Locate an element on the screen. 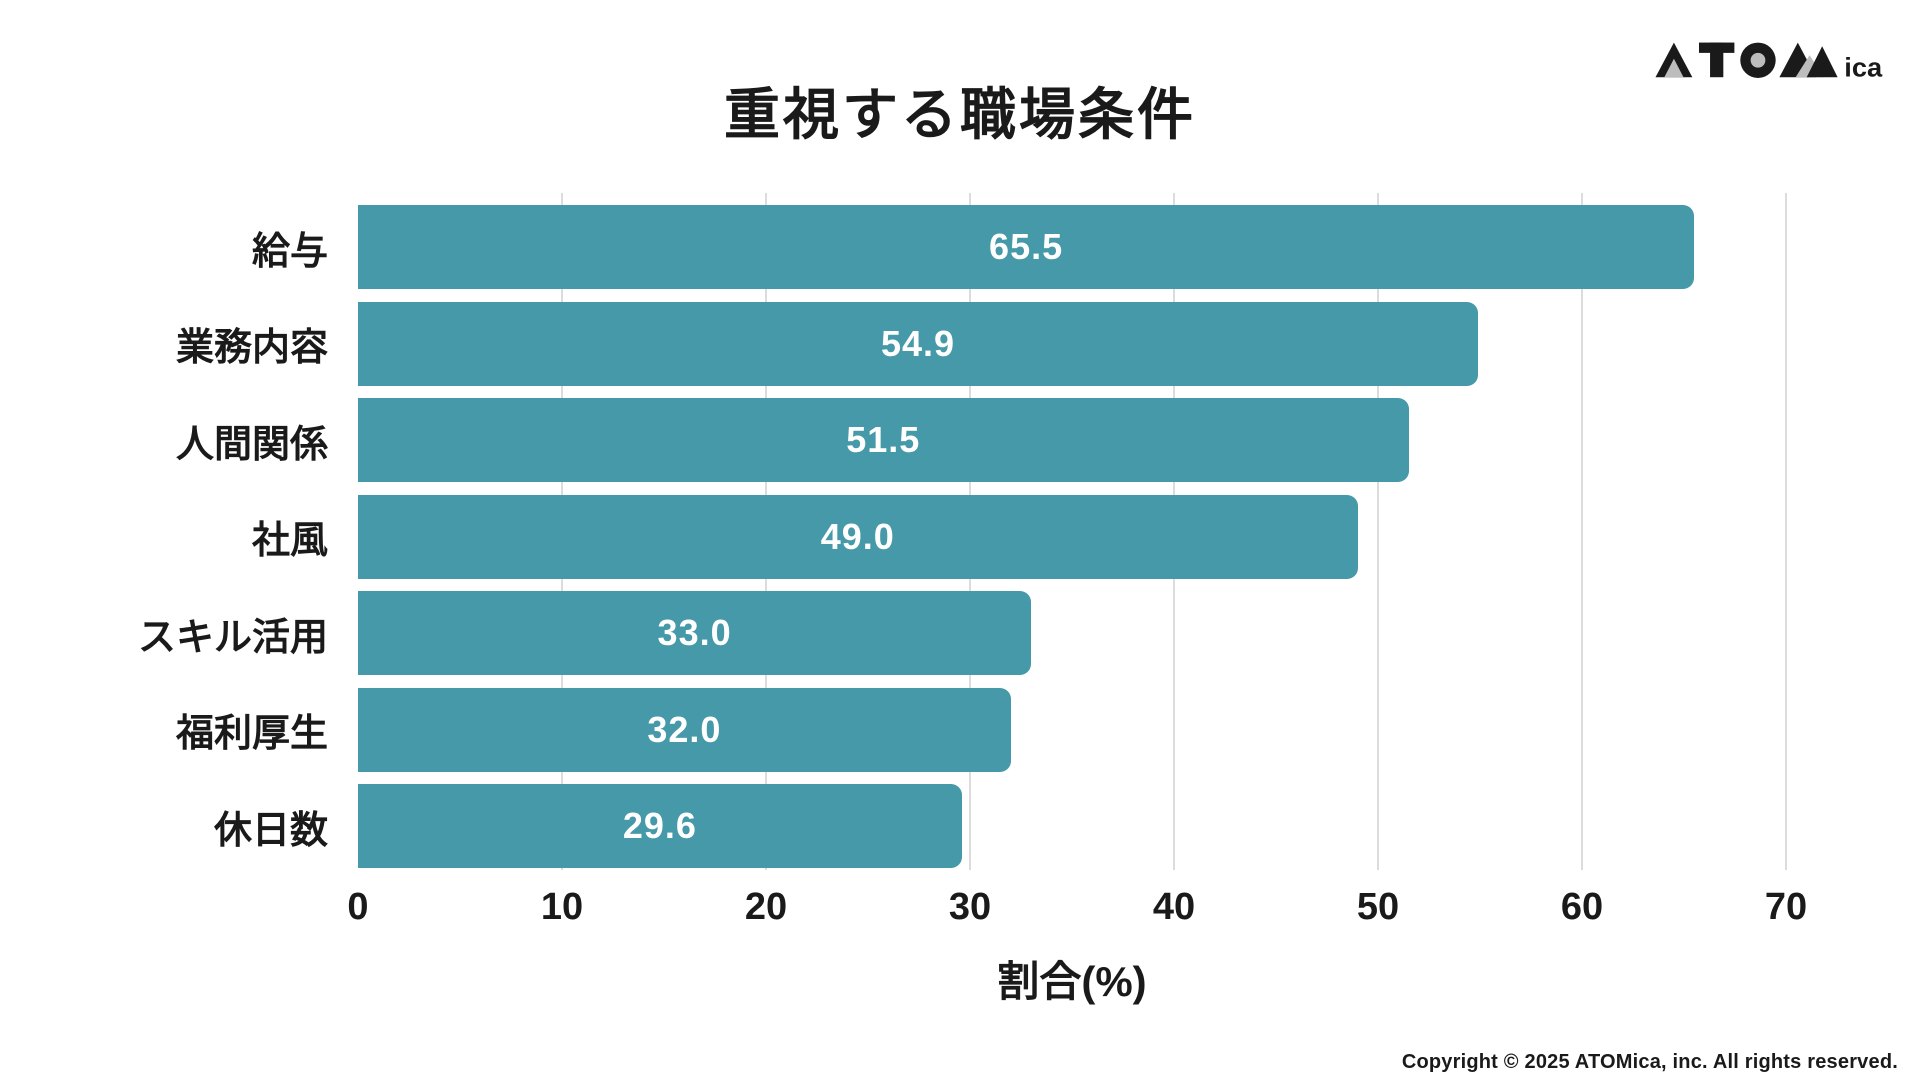 The height and width of the screenshot is (1080, 1920). logo-letter-m-peak2 is located at coordinates (1822, 62).